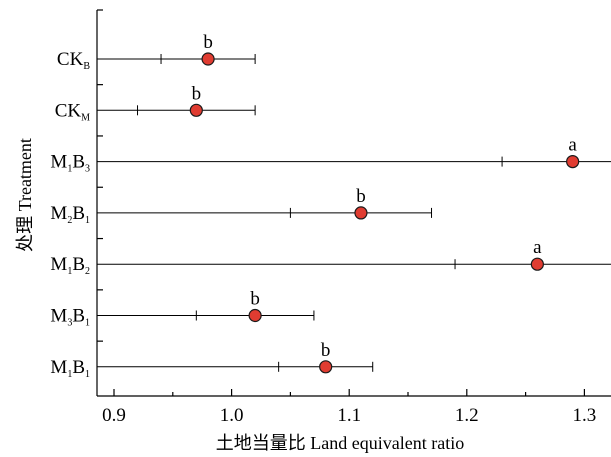 This screenshot has height=457, width=611. I want to click on x-tick-label: 1.3, so click(585, 415).